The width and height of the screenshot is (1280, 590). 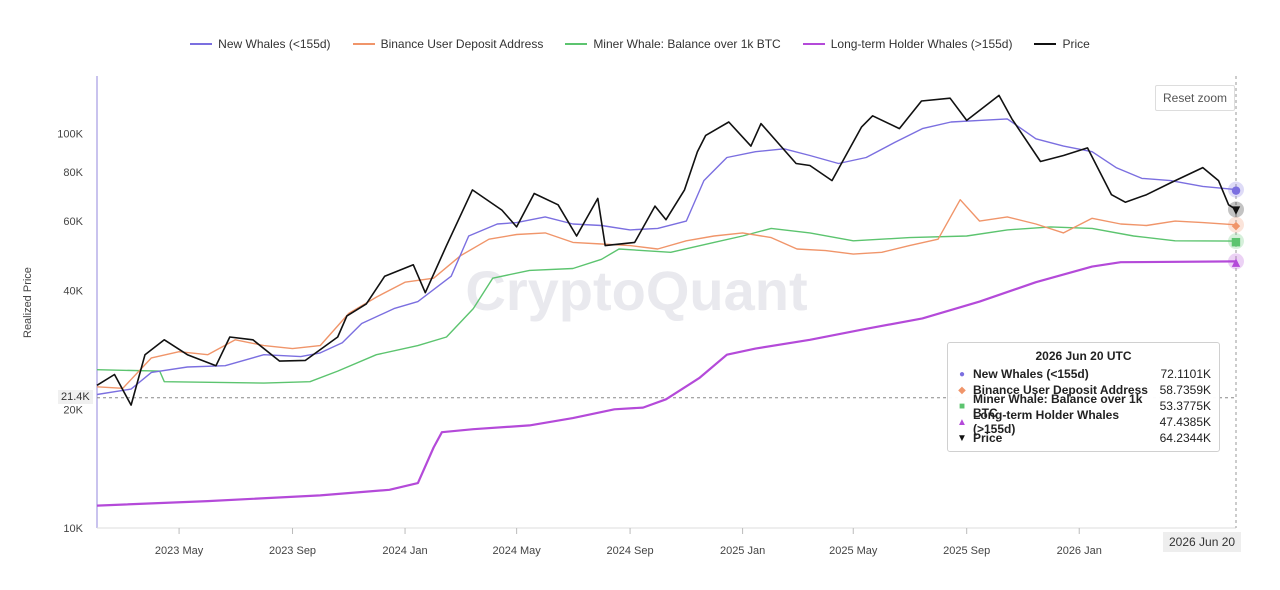 What do you see at coordinates (1185, 422) in the screenshot?
I see `tooltip-series-value: 47.4385K` at bounding box center [1185, 422].